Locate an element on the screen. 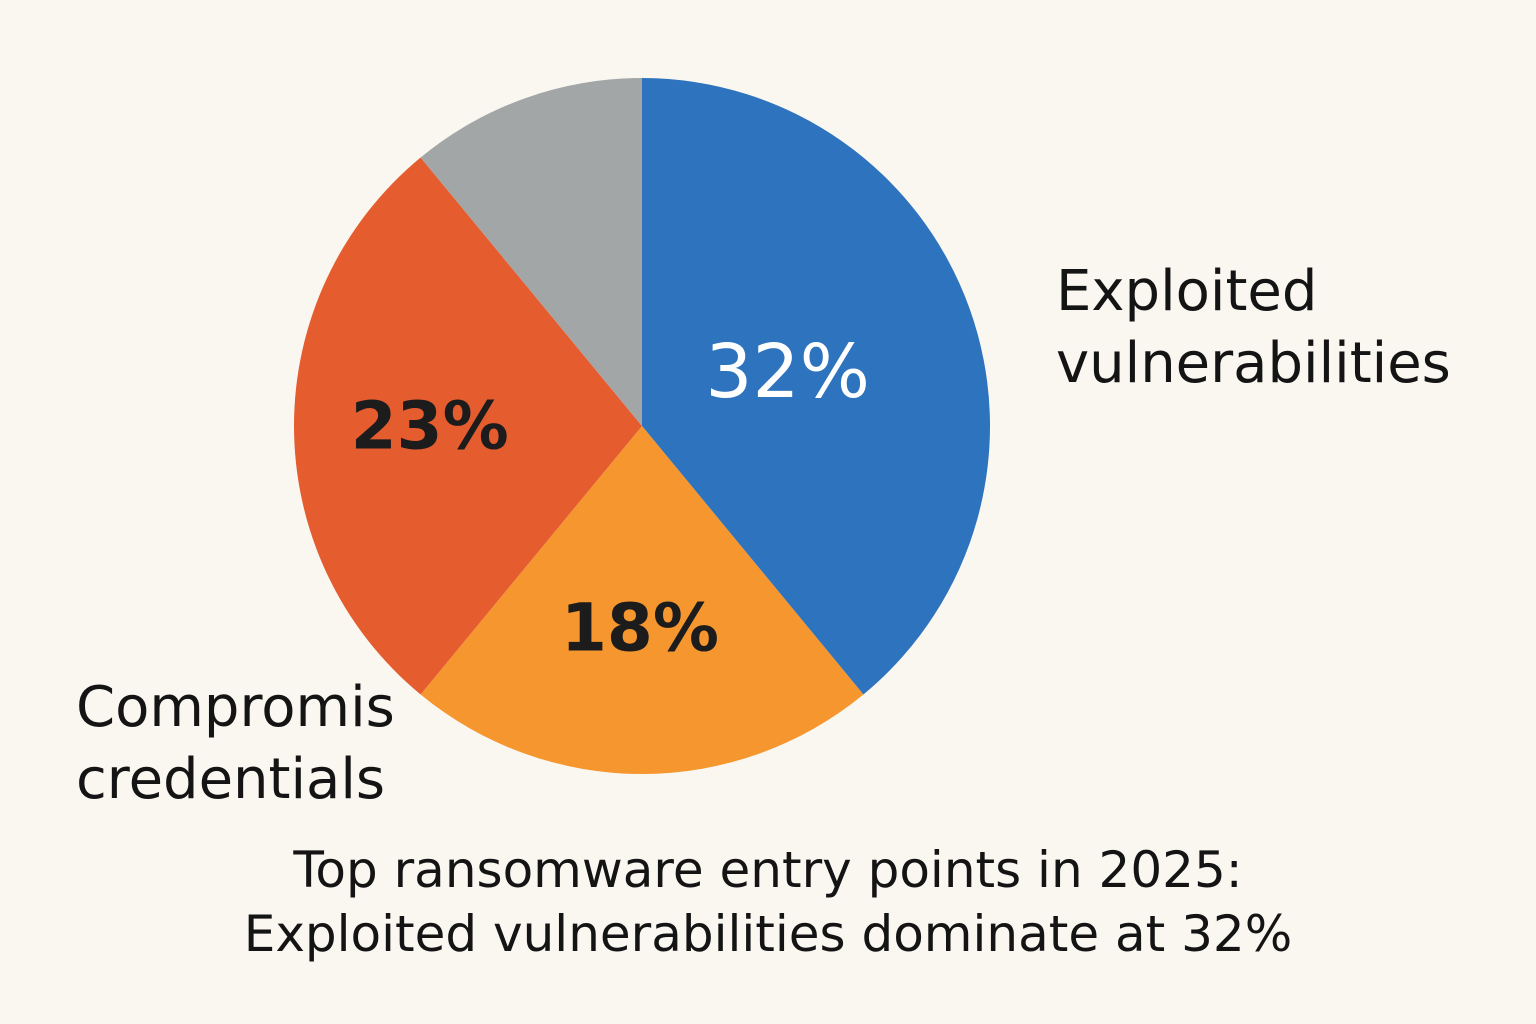 This screenshot has height=1024, width=1536. exploited-vulnerabilities-label: Exploited vulnerabilities is located at coordinates (1253, 328).